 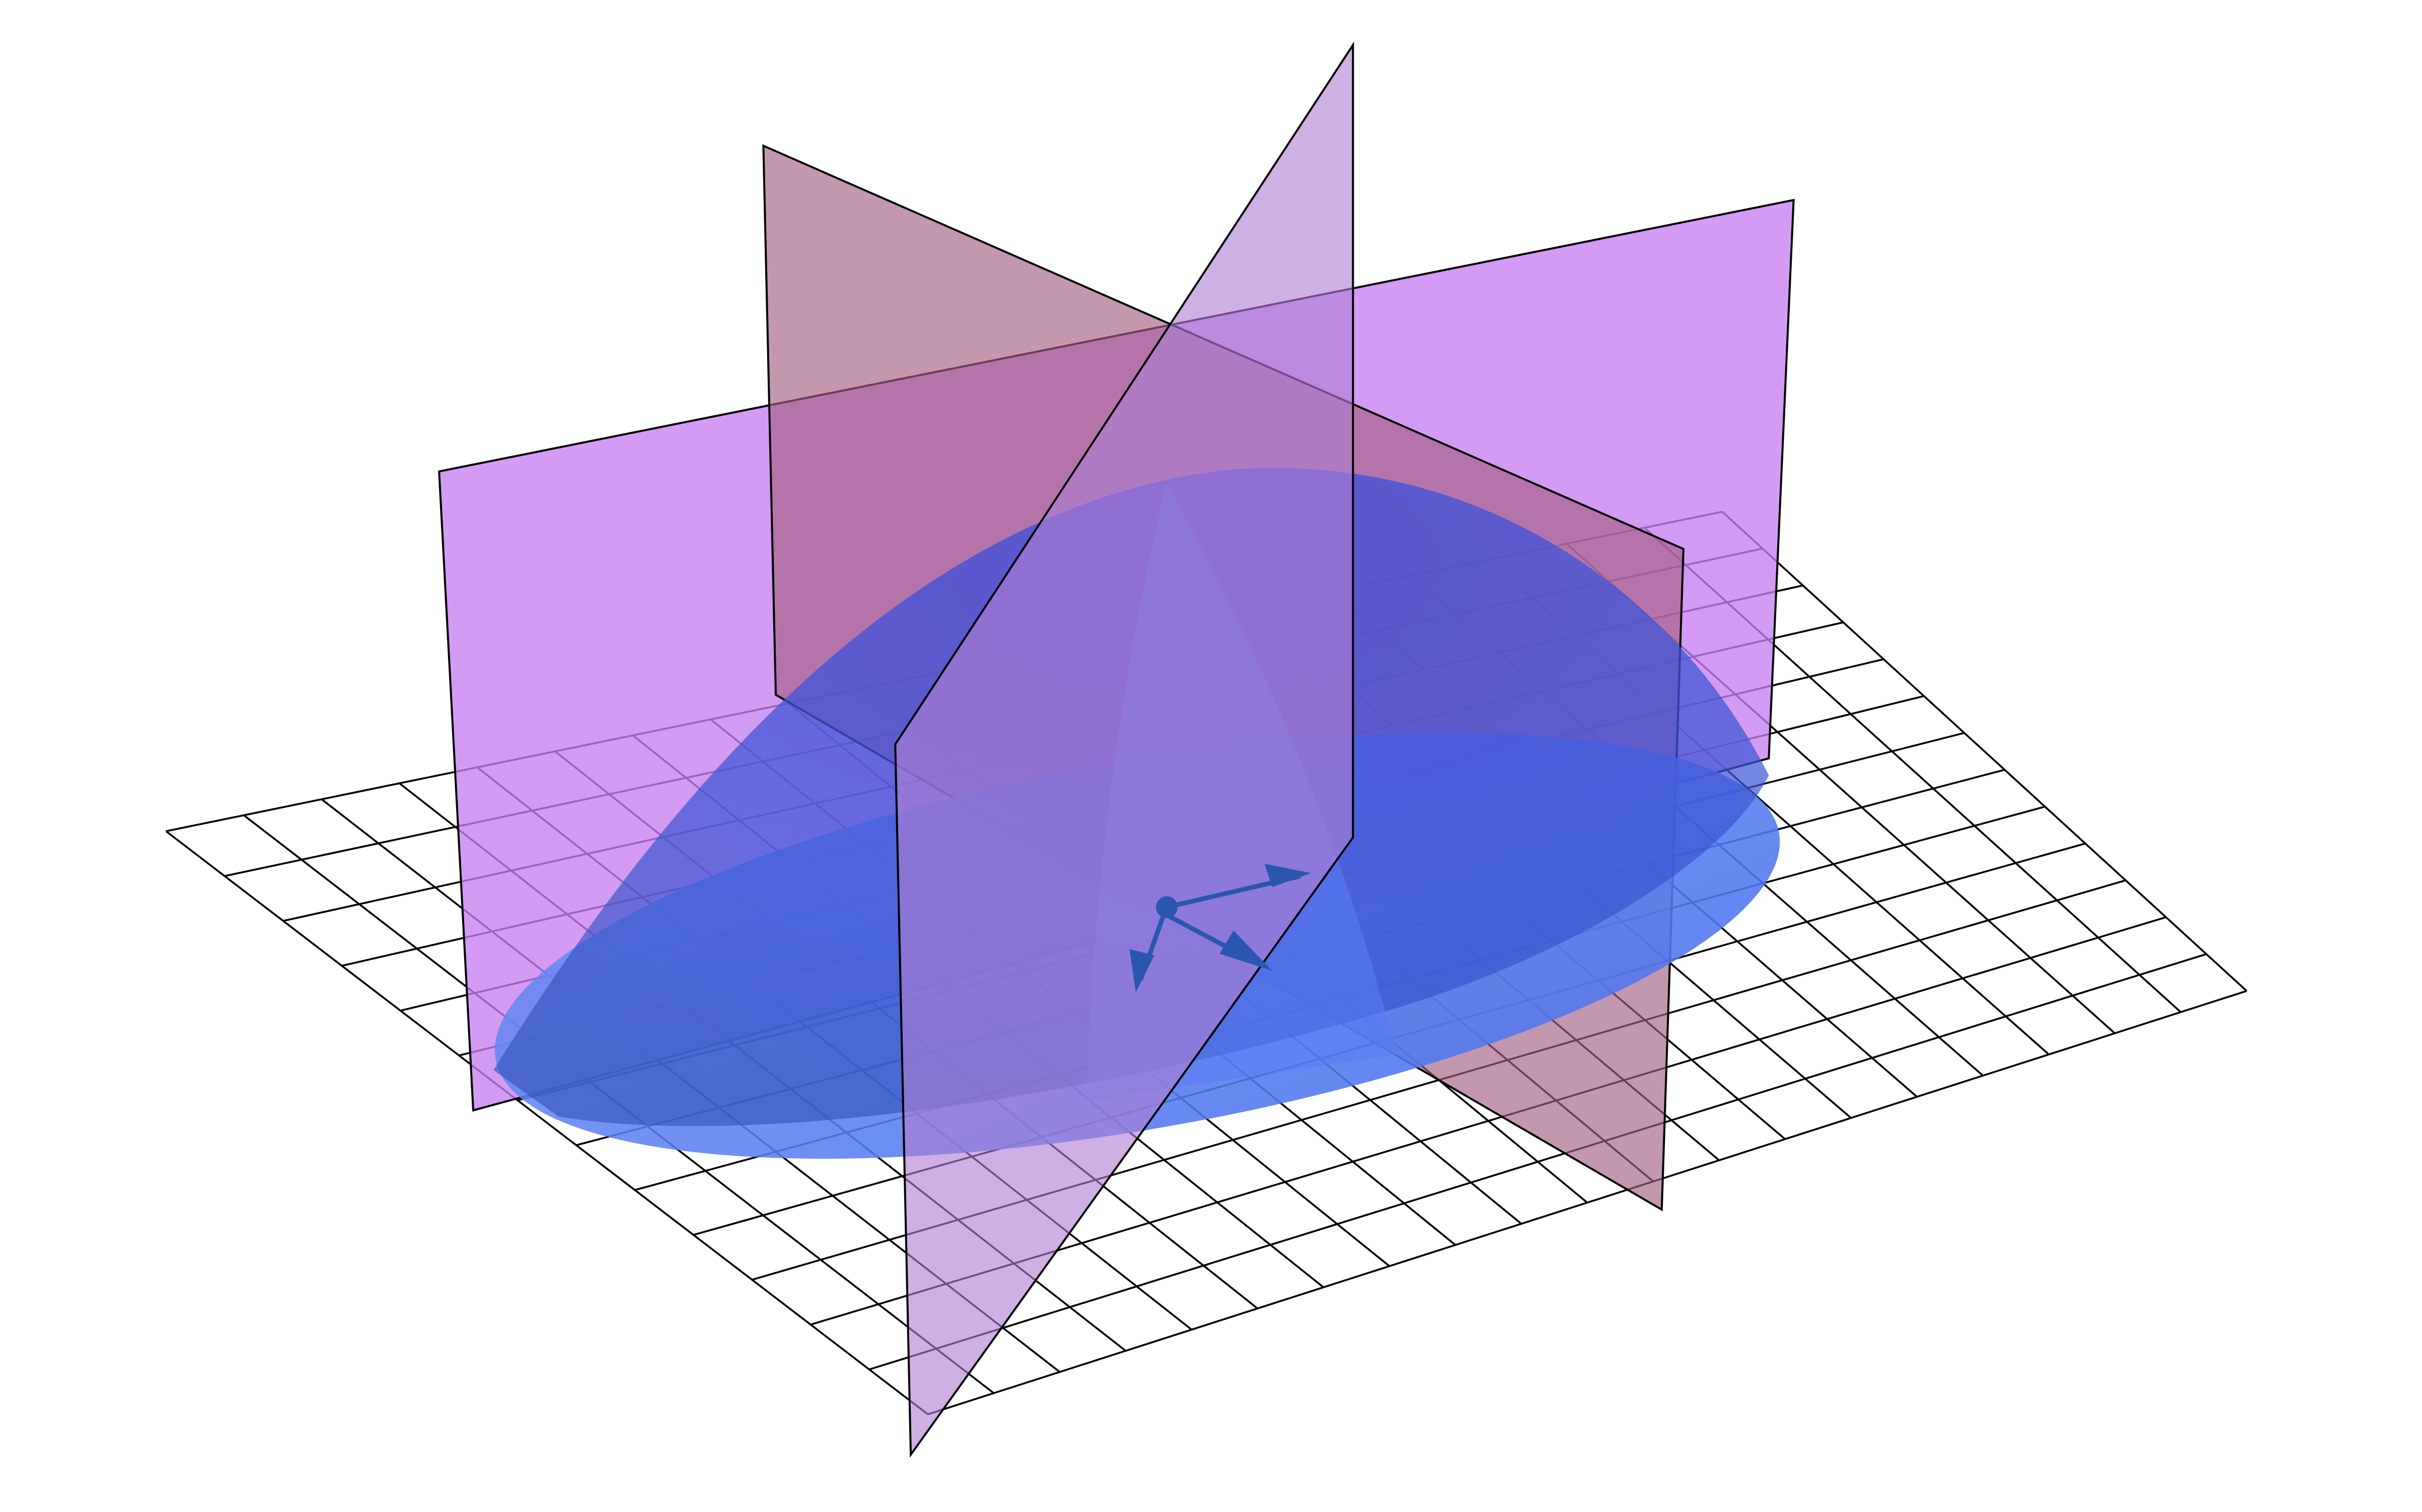 I want to click on vector-arrow-icon, so click(x=1220, y=928).